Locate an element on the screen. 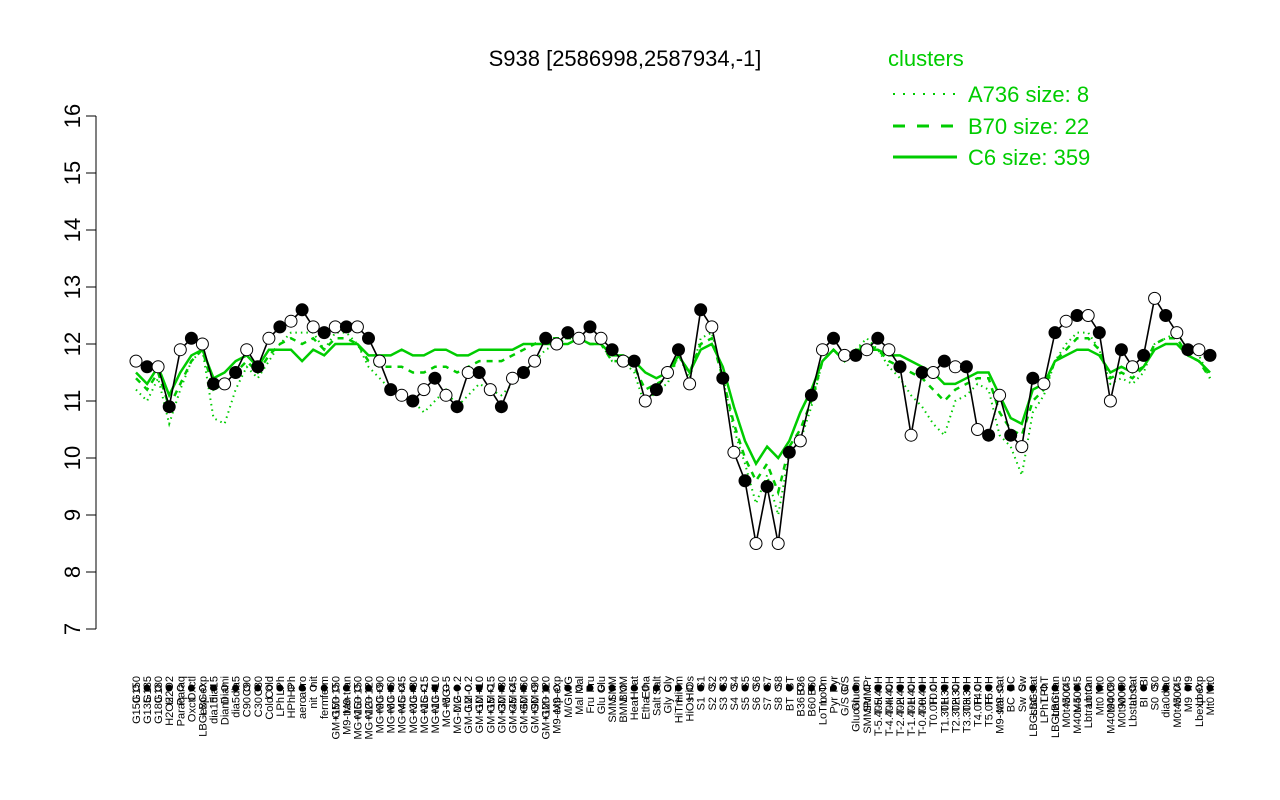 Image resolution: width=1280 pixels, height=800 pixels. x-tick-label: Gly is located at coordinates (669, 684).